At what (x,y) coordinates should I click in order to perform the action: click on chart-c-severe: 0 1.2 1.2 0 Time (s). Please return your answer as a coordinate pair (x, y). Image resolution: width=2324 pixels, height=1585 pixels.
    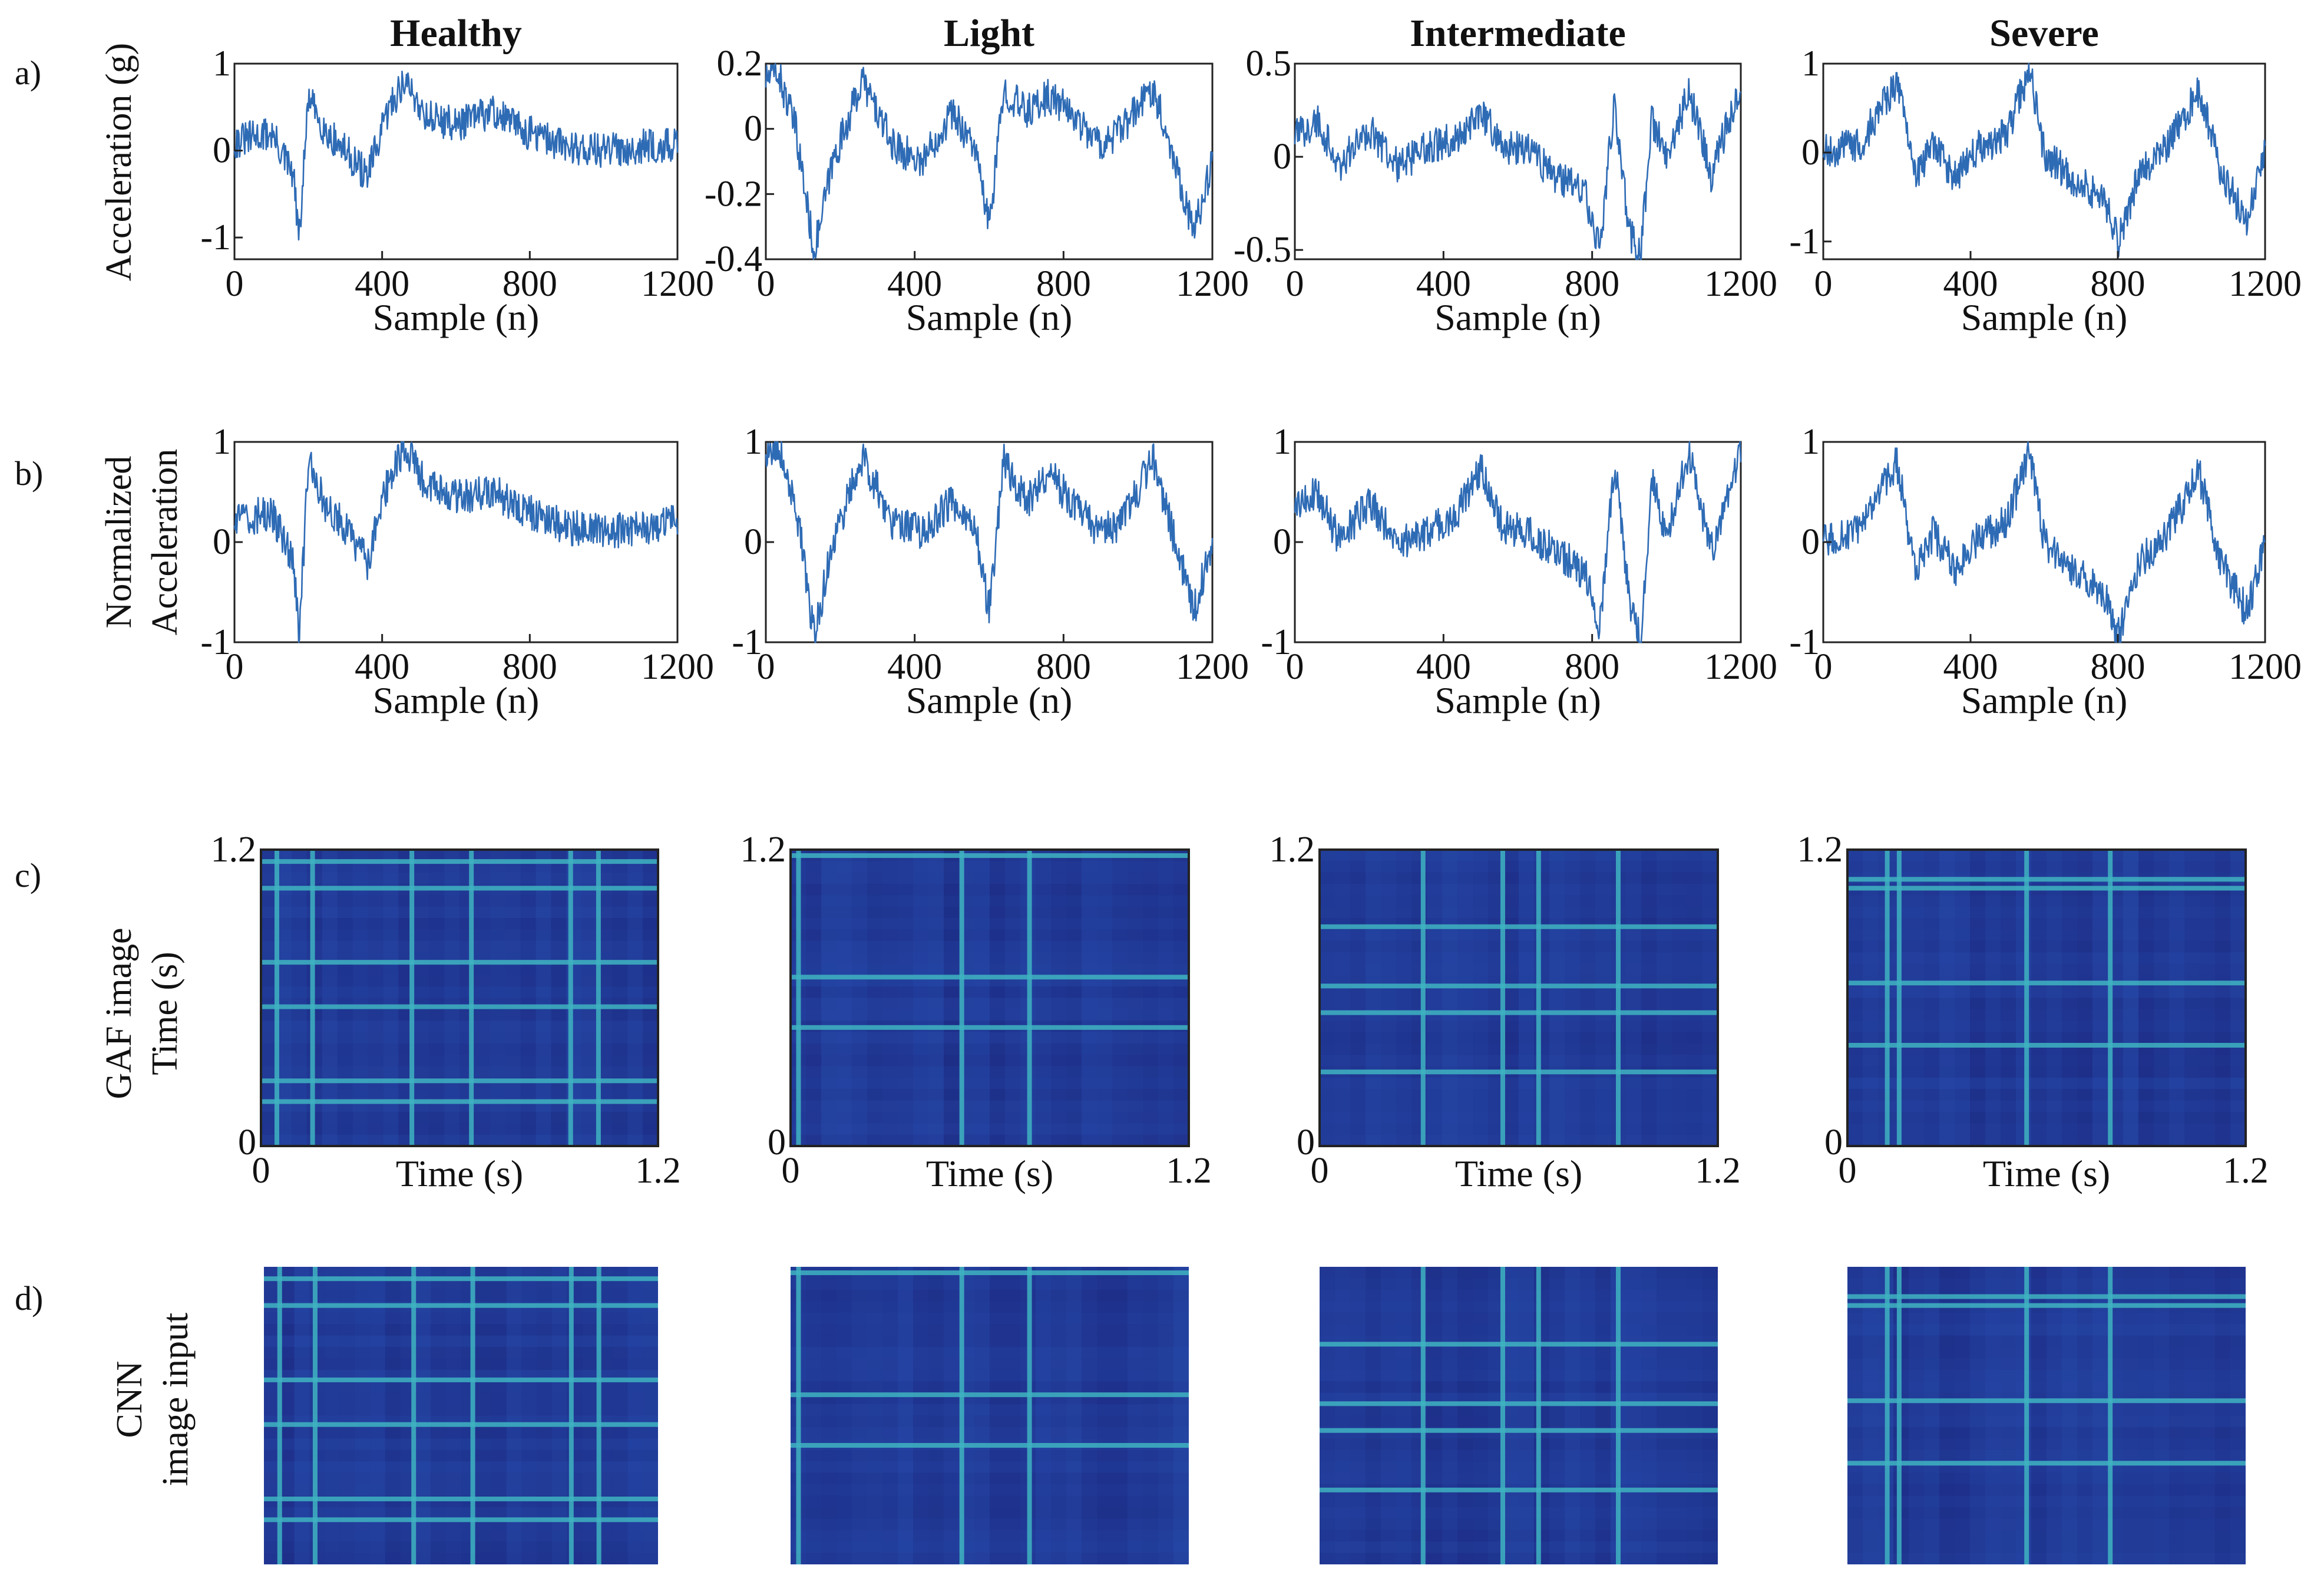
    Looking at the image, I should click on (2033, 1012).